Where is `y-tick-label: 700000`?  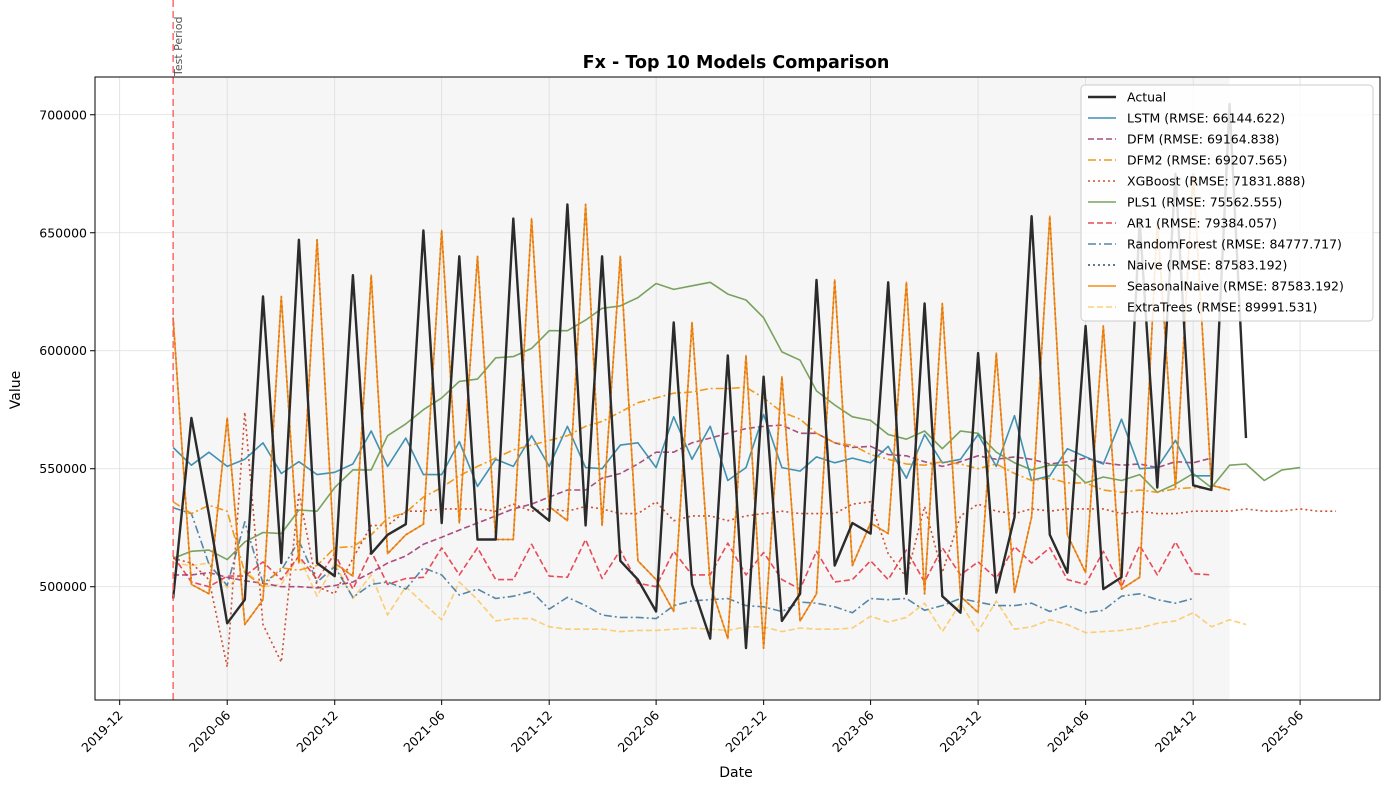
y-tick-label: 700000 is located at coordinates (63, 114).